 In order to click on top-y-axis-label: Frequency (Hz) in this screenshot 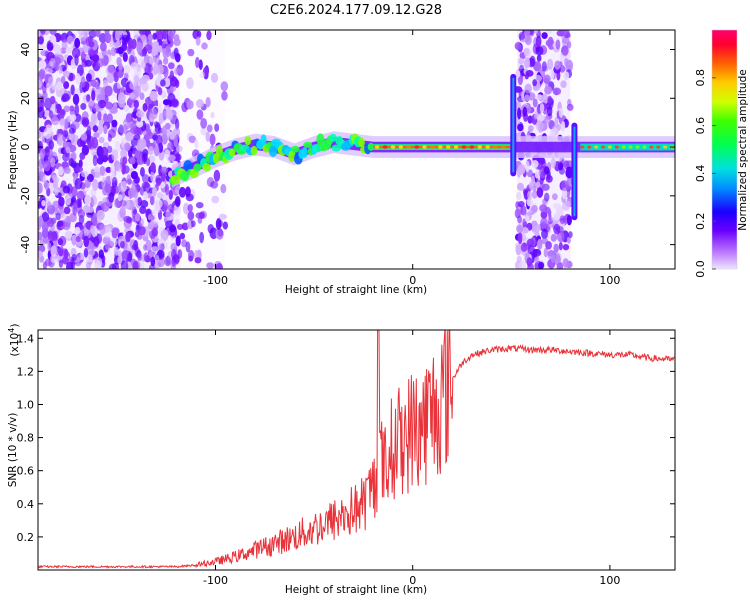, I will do `click(13, 149)`.